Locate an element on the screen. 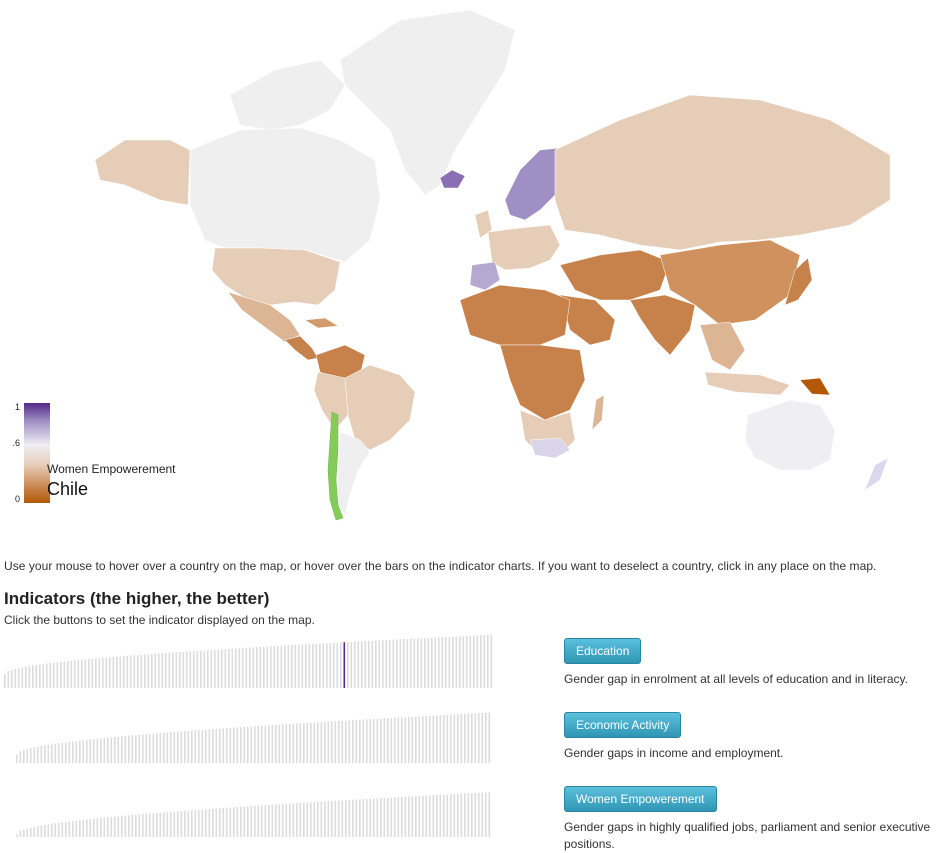 The height and width of the screenshot is (853, 944). country-new-zealand is located at coordinates (876, 474).